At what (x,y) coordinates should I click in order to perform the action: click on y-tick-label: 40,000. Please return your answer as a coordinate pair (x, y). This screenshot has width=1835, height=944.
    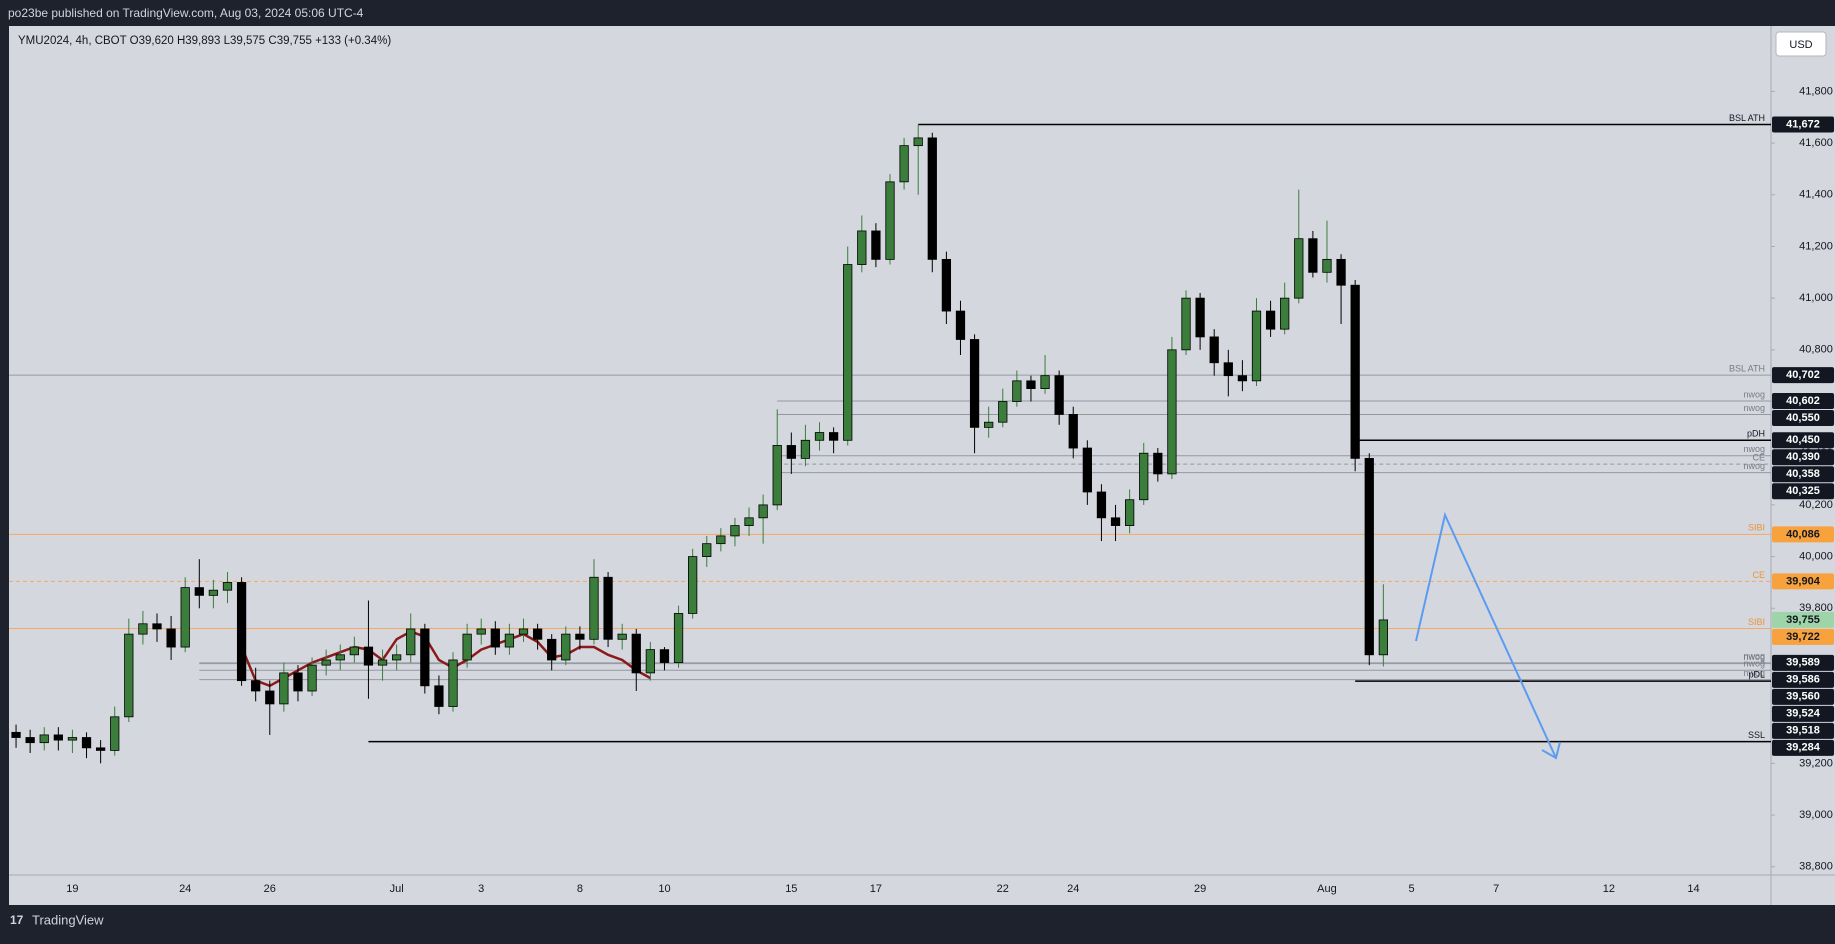
    Looking at the image, I should click on (1816, 556).